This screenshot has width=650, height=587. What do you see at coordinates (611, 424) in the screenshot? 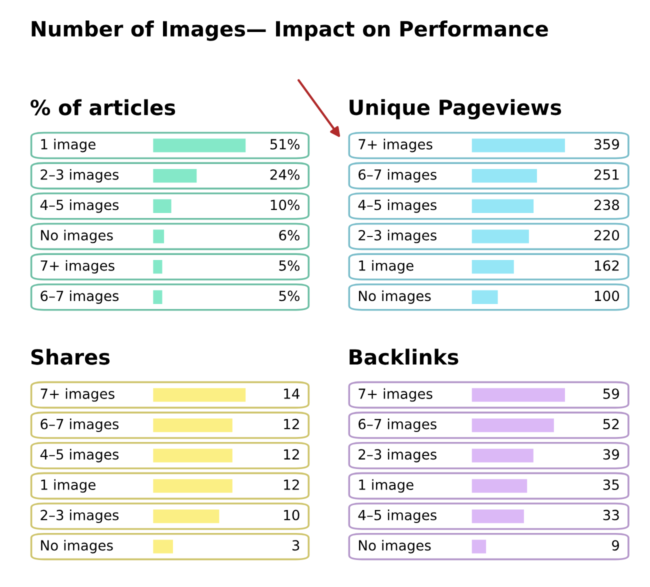
I see `data-label: 52` at bounding box center [611, 424].